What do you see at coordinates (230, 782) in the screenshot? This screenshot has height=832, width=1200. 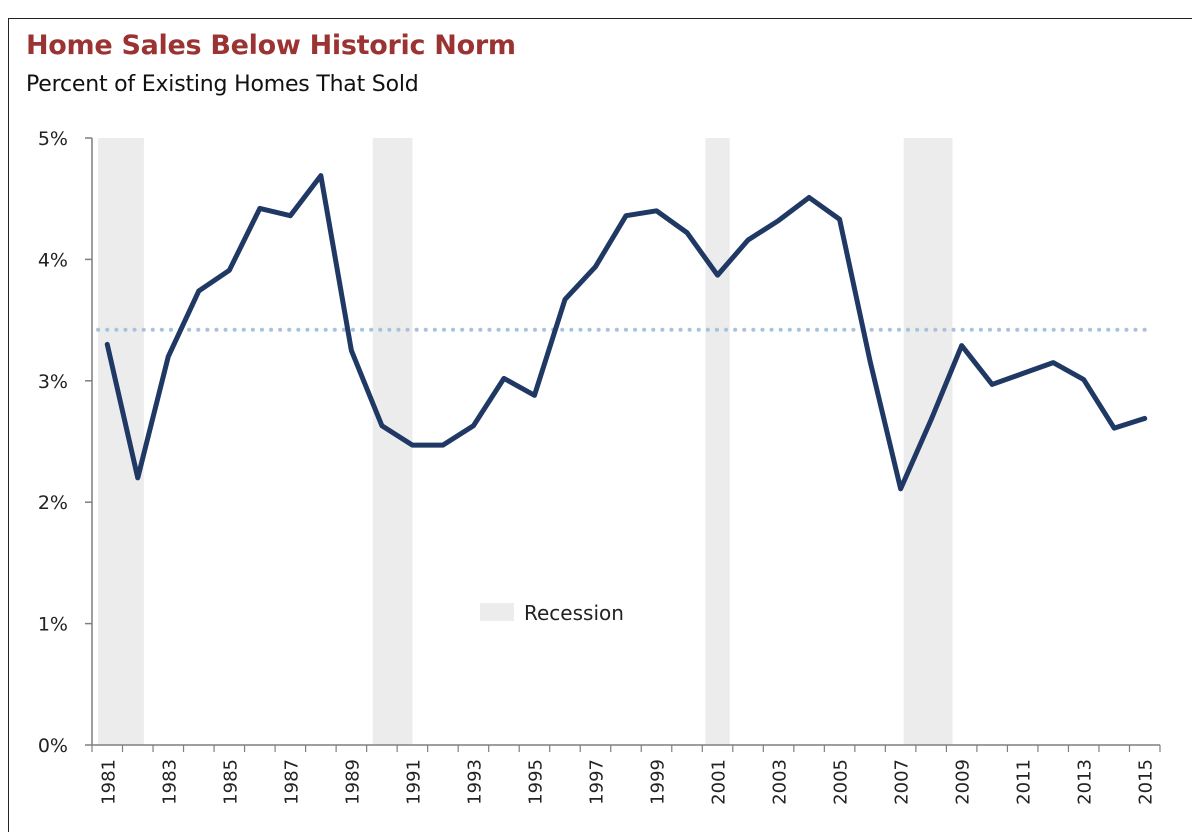 I see `x-tick-label: 1985` at bounding box center [230, 782].